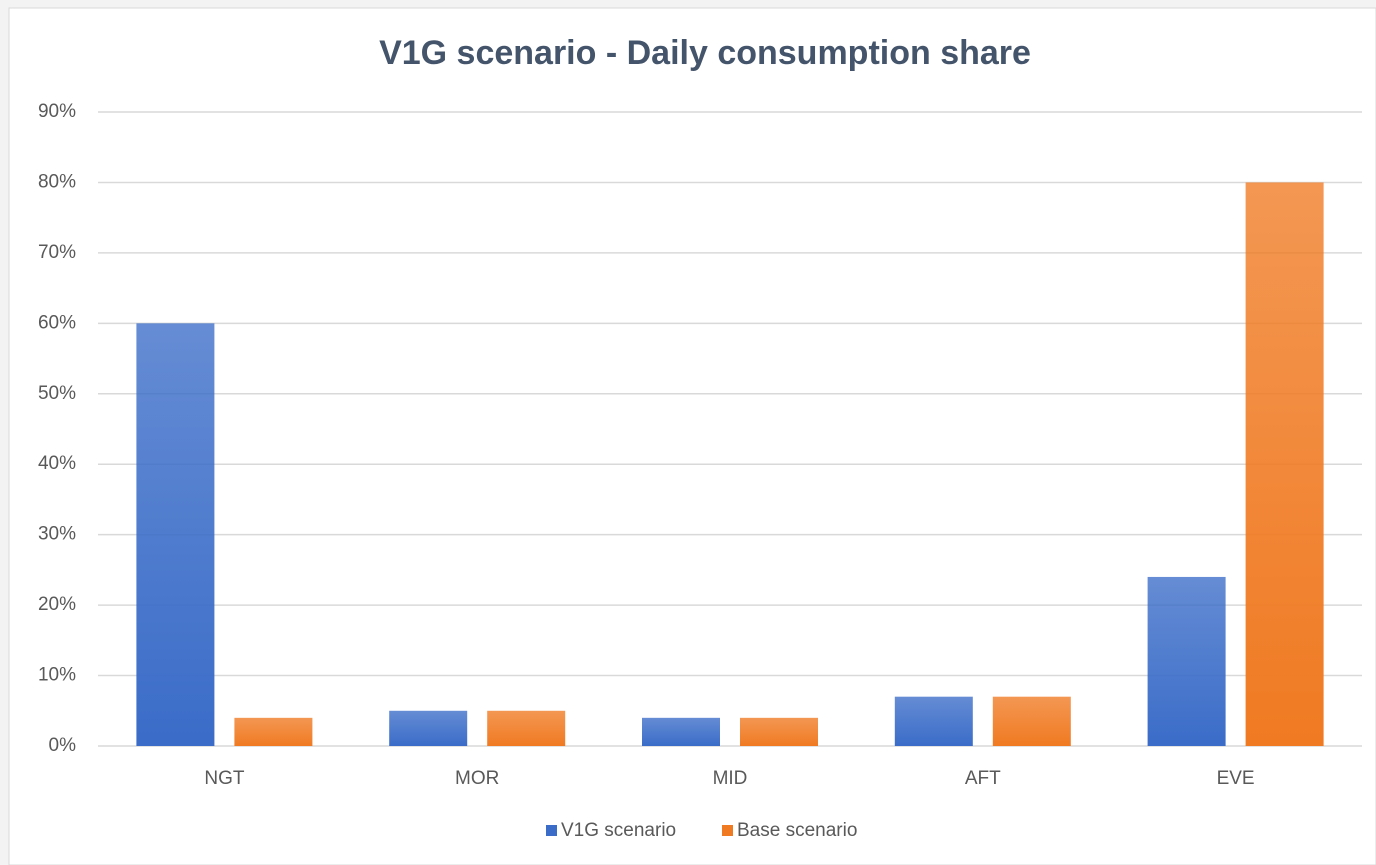  Describe the element at coordinates (730, 778) in the screenshot. I see `x-tick-label: MID` at that location.